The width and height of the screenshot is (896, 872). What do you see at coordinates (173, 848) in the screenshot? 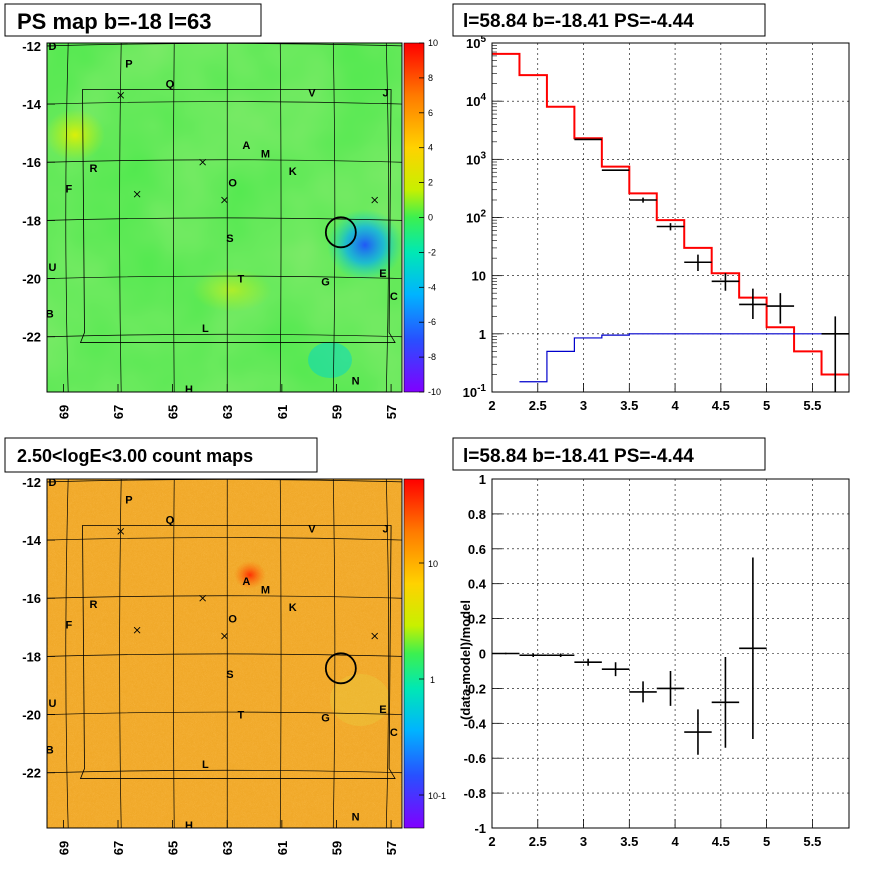
I see `x-tick-label: 65` at bounding box center [173, 848].